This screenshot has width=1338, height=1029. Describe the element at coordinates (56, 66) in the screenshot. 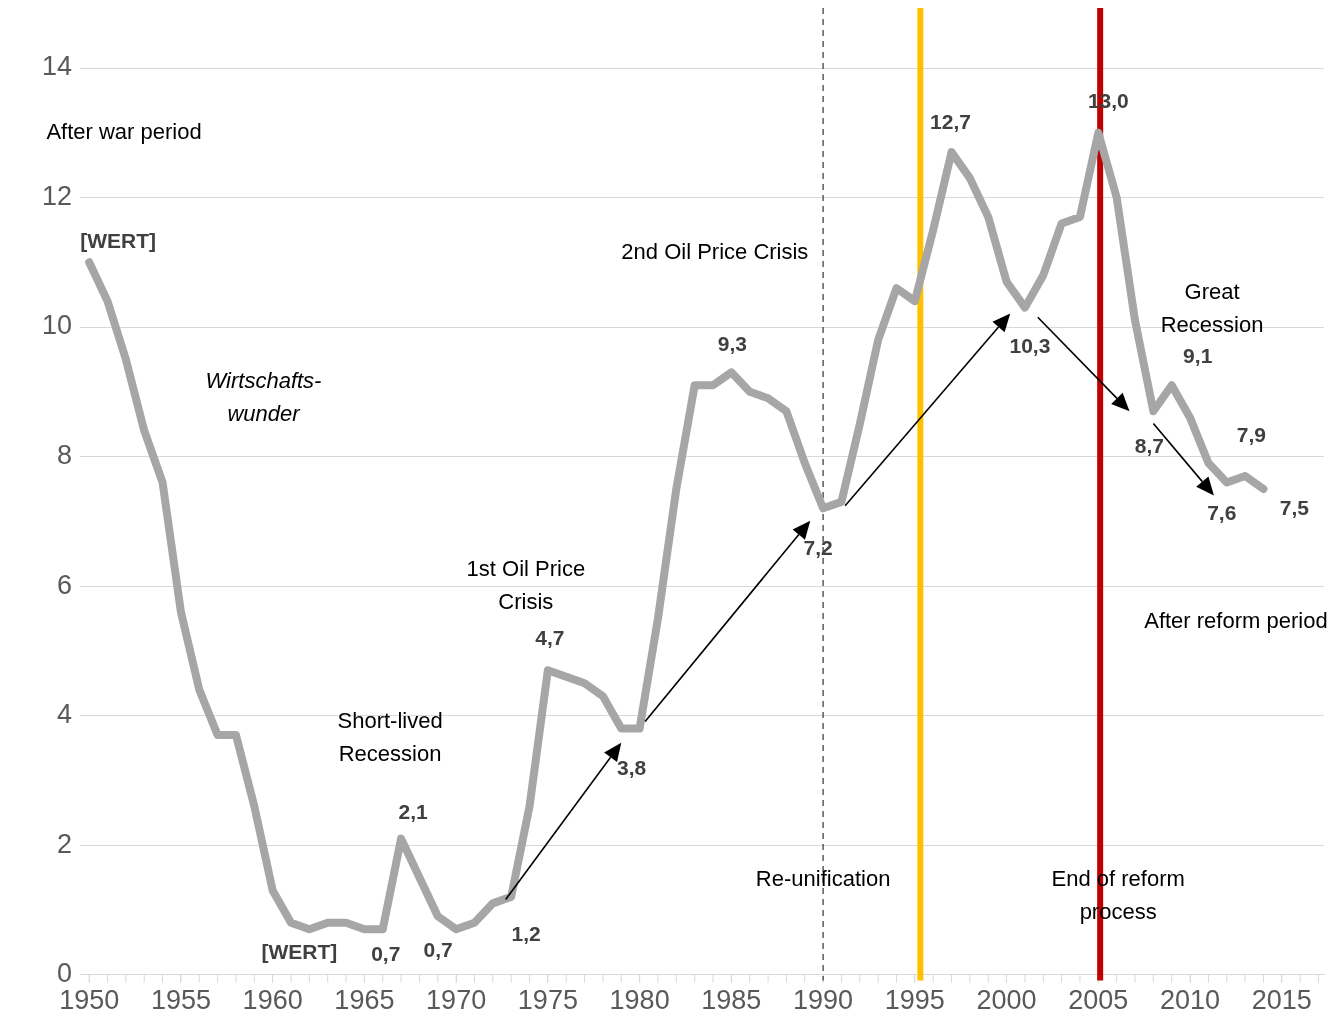

I see `y-tick-label: 14` at that location.